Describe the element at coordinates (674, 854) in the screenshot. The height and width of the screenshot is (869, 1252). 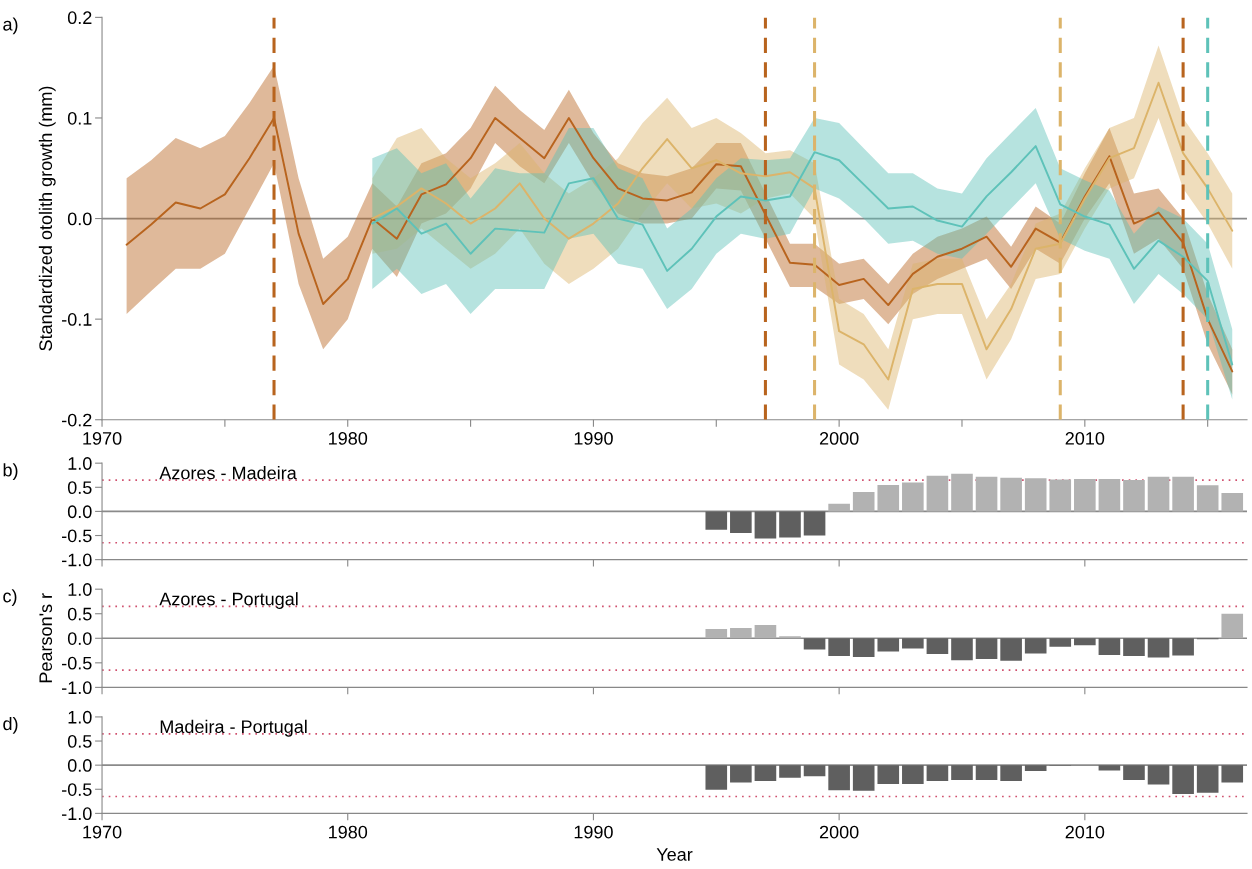
I see `x-axis-title: Year` at that location.